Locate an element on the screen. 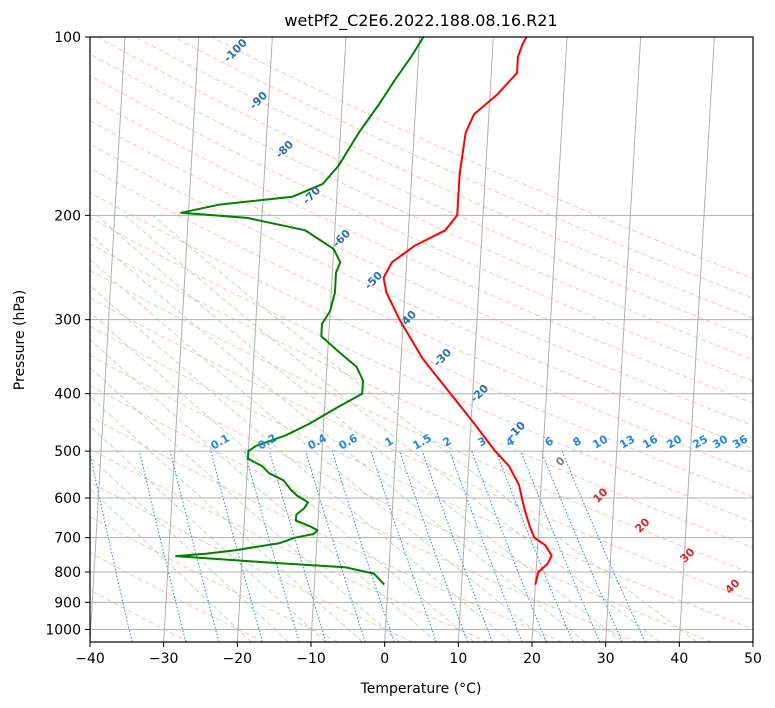 This screenshot has width=775, height=708. y-axis-ticks: 100 200 300 400 500 600 700 800 900 1000 is located at coordinates (67, 334).